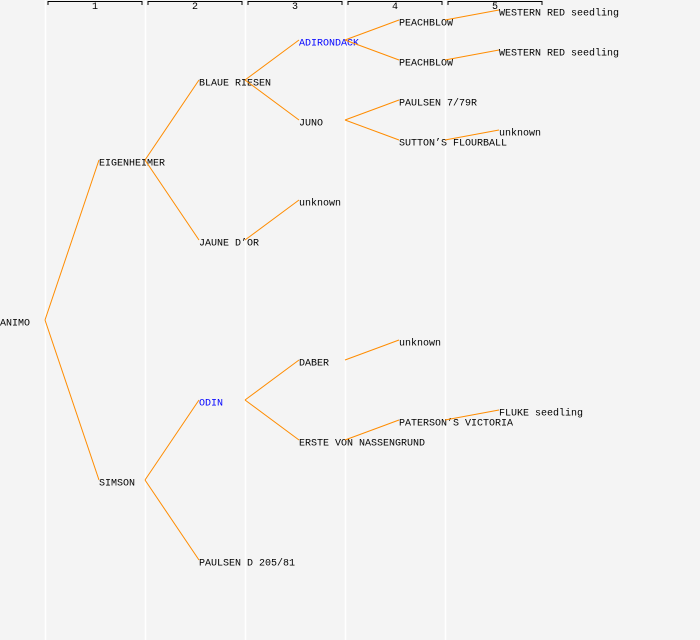 The width and height of the screenshot is (700, 640). I want to click on pedigree-node: PAULSEN D 205/81, so click(247, 564).